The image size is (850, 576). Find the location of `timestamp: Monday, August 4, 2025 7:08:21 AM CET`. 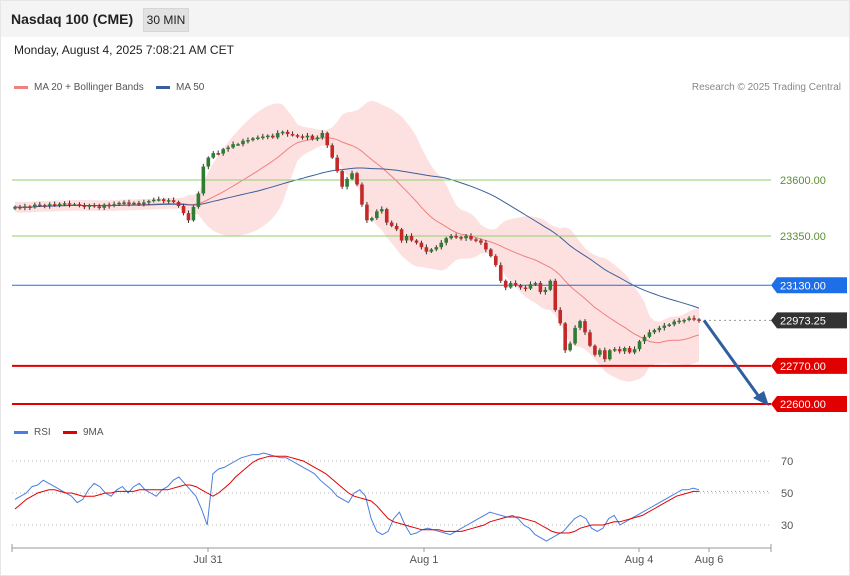

timestamp: Monday, August 4, 2025 7:08:21 AM CET is located at coordinates (124, 50).